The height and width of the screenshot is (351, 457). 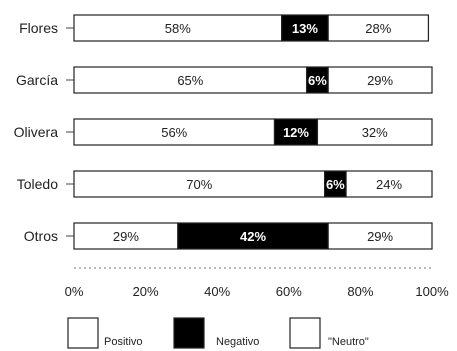 I want to click on x-tick-label: 40%, so click(x=217, y=291).